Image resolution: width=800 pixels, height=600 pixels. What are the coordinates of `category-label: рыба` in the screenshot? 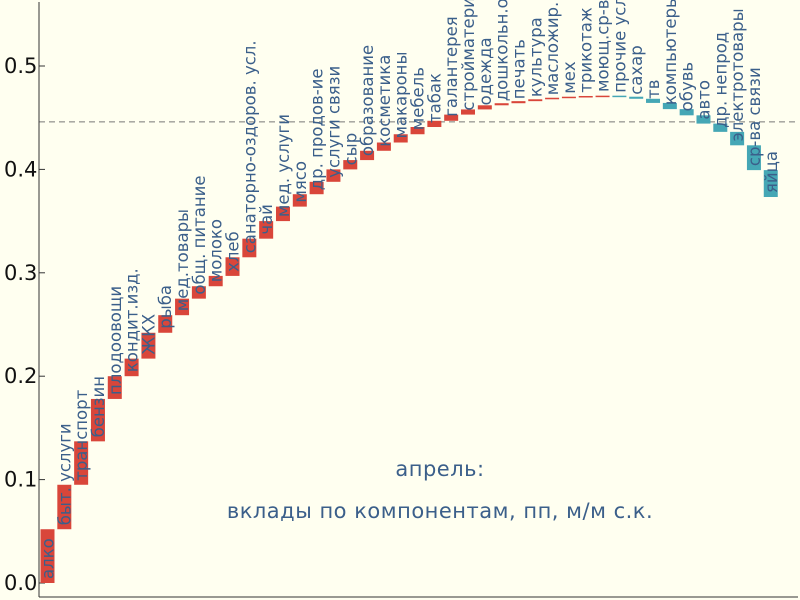 It's located at (165, 307).